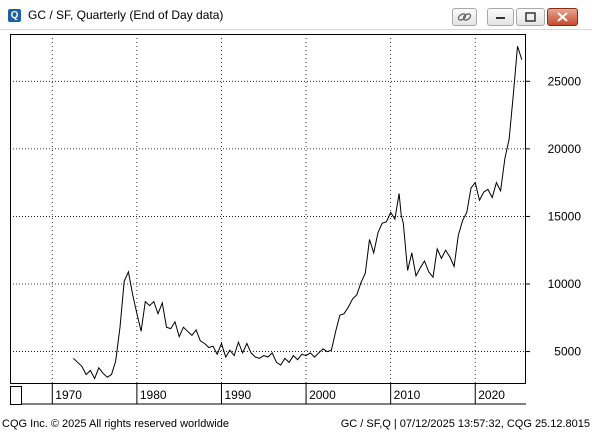  Describe the element at coordinates (280, 395) in the screenshot. I see `x-axis-labels: 1970 1980 1990 2000 2010 2020` at that location.